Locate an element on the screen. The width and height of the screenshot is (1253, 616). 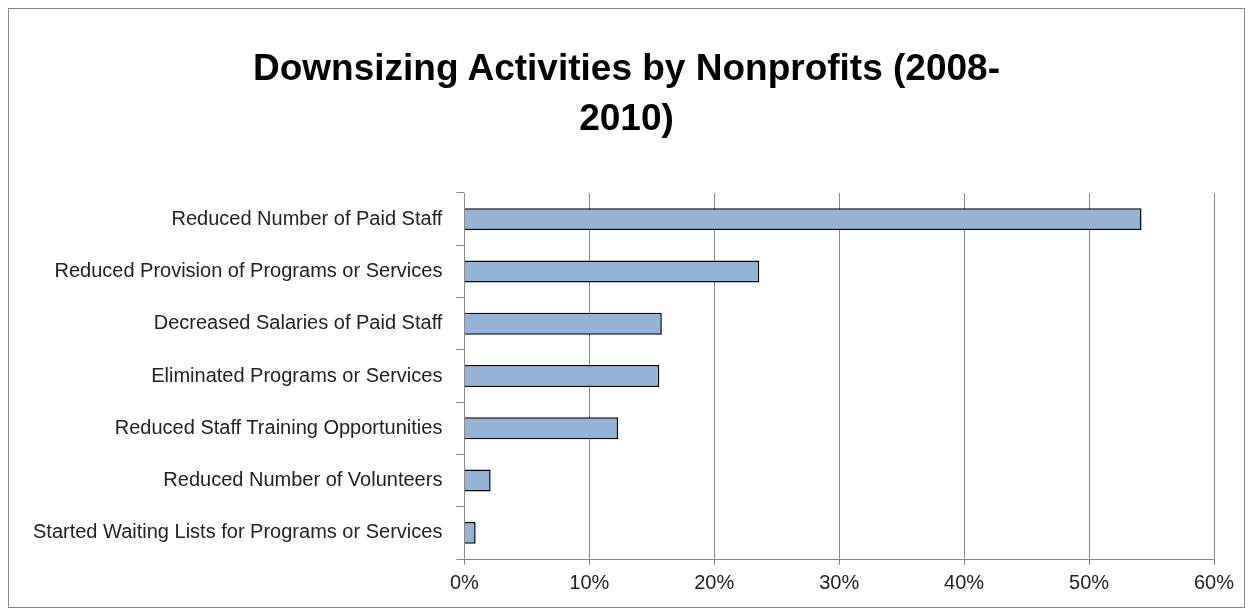
chart-title: Downsizing Activities by Nonprofits (2008-2010) is located at coordinates (626, 93).